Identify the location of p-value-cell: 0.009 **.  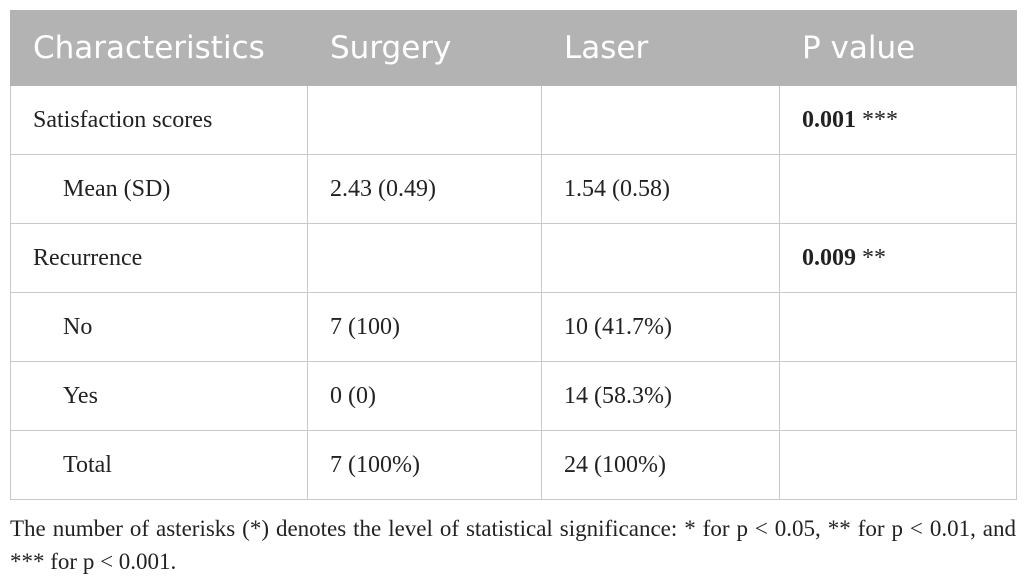
(898, 258).